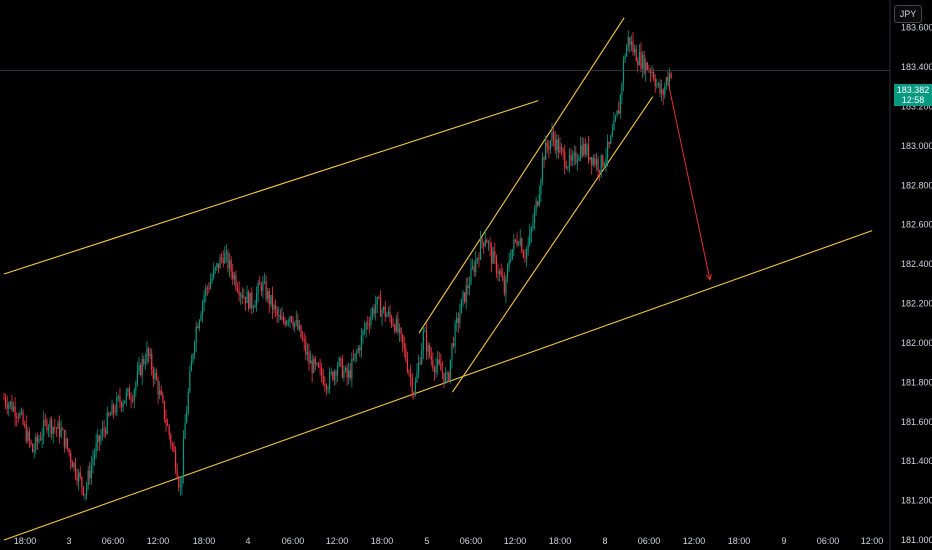 The width and height of the screenshot is (932, 550). Describe the element at coordinates (872, 541) in the screenshot. I see `x-tick-label: 12:00` at that location.